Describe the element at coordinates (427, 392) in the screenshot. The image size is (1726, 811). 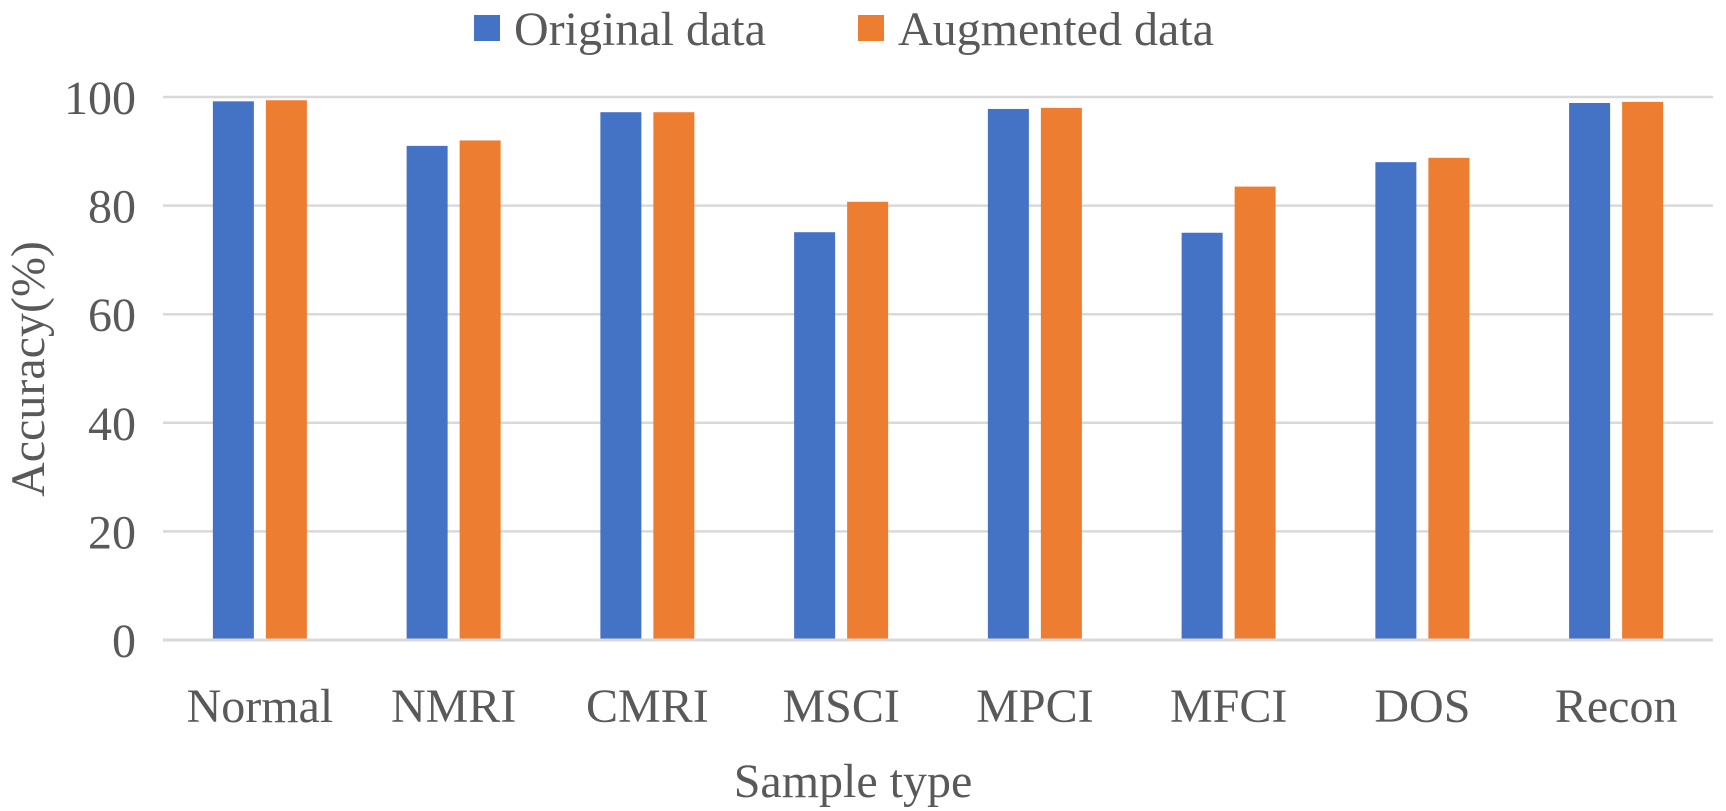
I see `bar-nmri-original` at that location.